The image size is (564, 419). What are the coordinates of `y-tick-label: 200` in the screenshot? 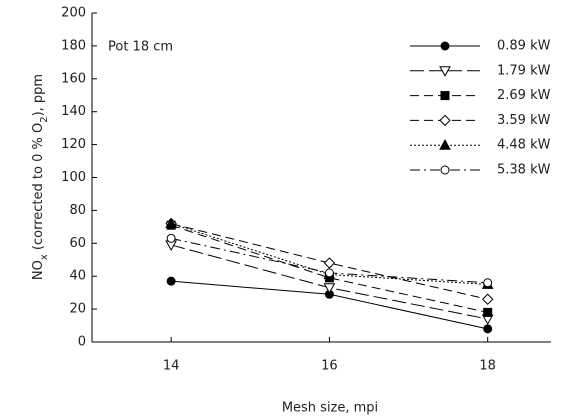 It's located at (73, 13).